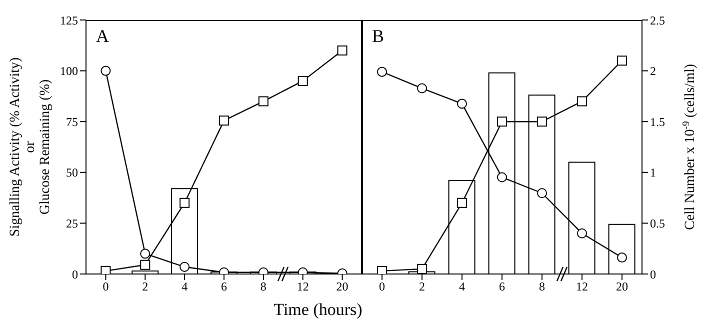  Describe the element at coordinates (657, 121) in the screenshot. I see `y2-tick-label: 1.5` at that location.